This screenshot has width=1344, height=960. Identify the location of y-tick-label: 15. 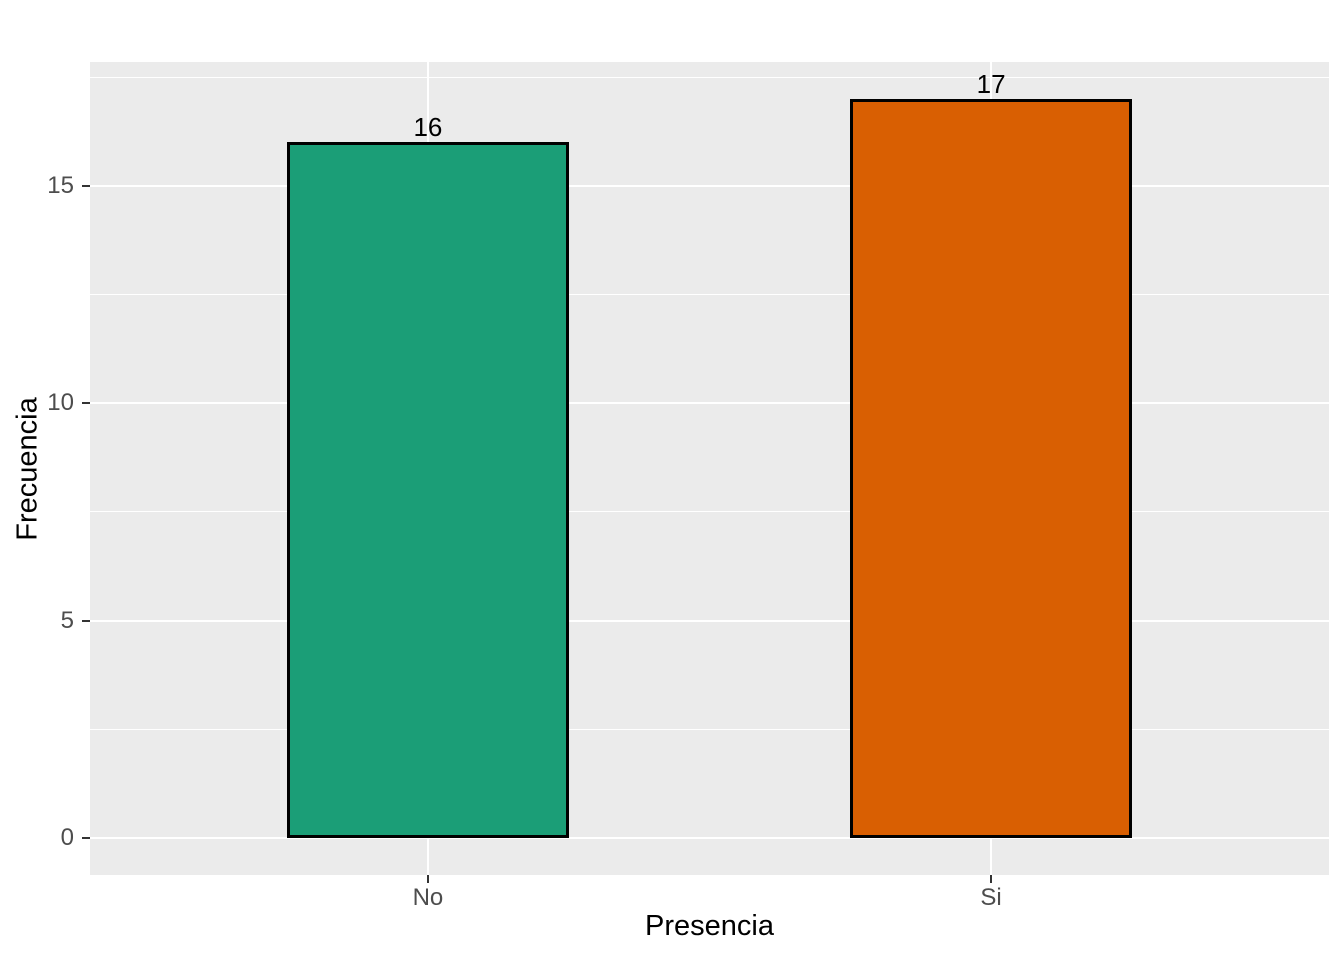
(60, 185).